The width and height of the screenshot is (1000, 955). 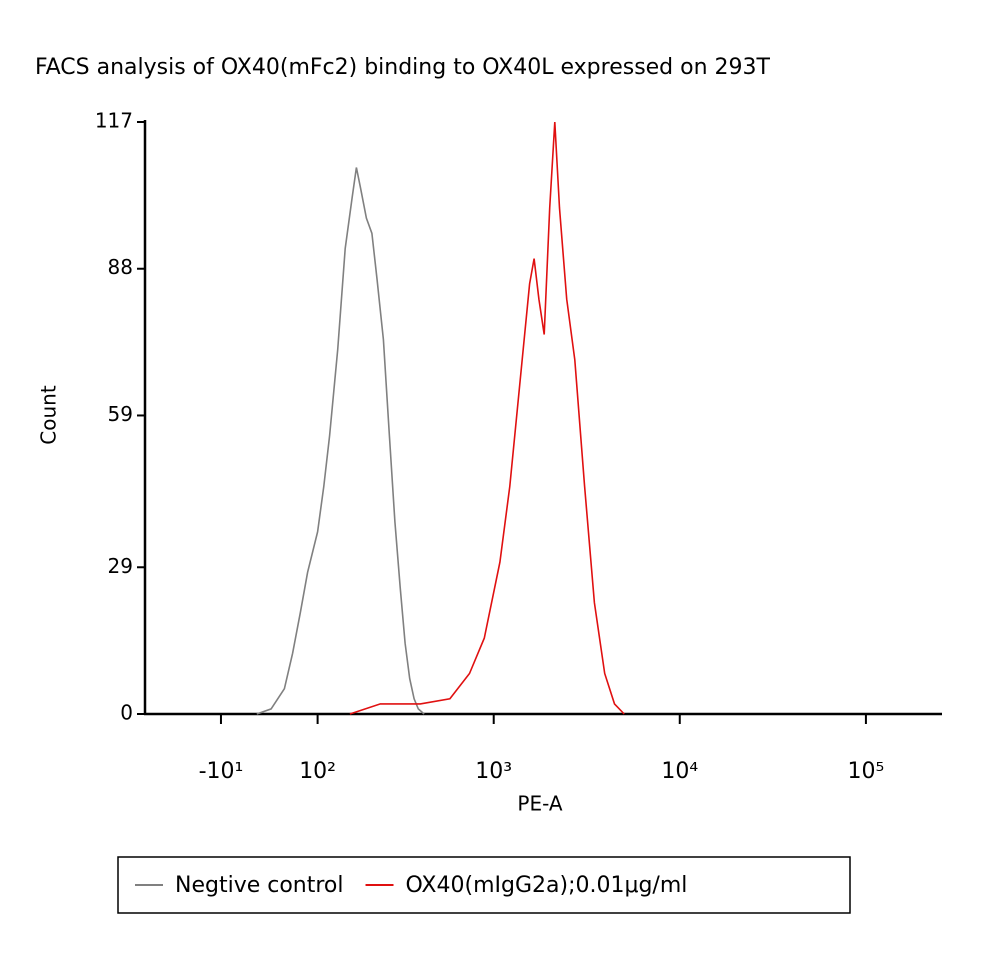 What do you see at coordinates (120, 566) in the screenshot?
I see `y-tick-label: 29` at bounding box center [120, 566].